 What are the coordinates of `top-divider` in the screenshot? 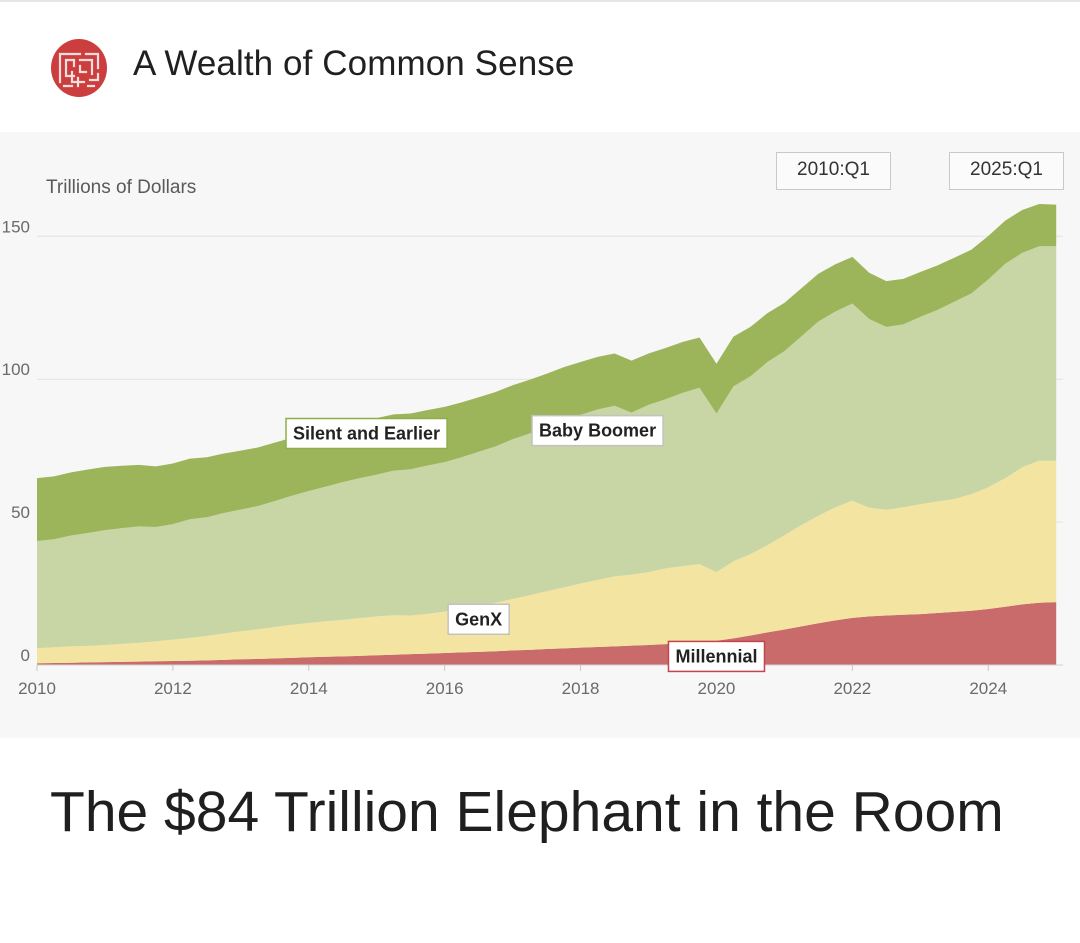 It's located at (540, 1).